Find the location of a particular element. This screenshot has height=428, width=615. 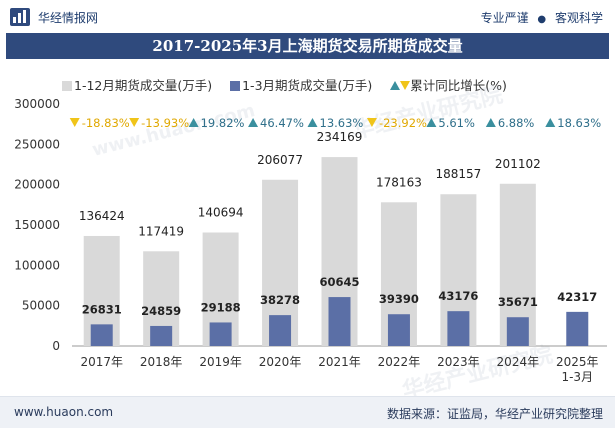

data-label-q1: 60645 is located at coordinates (339, 282).